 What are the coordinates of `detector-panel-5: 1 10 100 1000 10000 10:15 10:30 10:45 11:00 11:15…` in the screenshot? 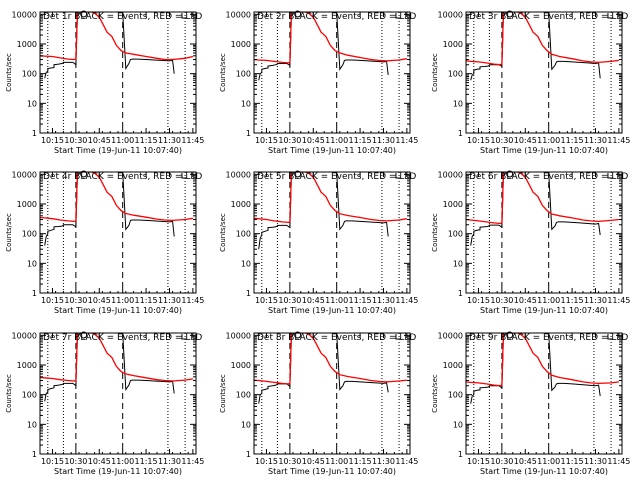 It's located at (318, 242).